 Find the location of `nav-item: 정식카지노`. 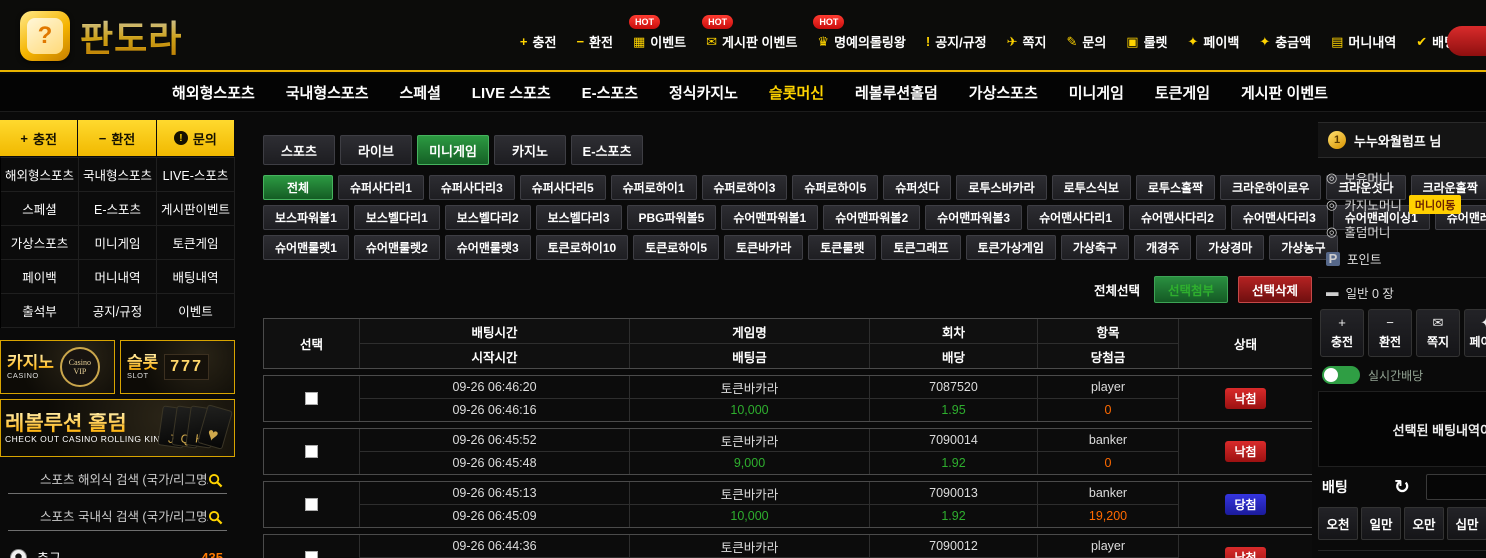

nav-item: 정식카지노 is located at coordinates (703, 93).